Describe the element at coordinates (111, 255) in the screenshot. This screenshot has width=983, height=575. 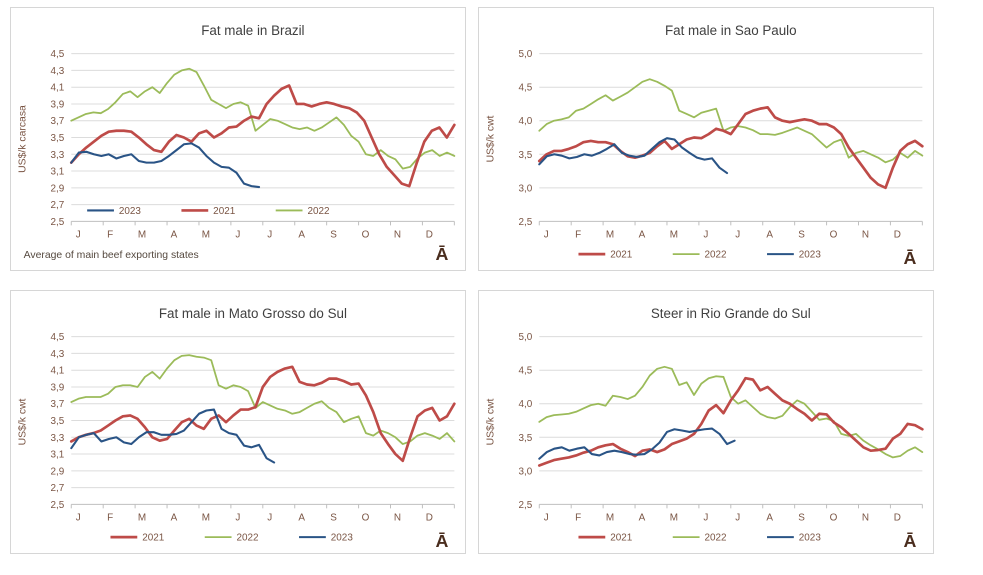
I see `chart-footnote: Average of main beef exporting states` at that location.